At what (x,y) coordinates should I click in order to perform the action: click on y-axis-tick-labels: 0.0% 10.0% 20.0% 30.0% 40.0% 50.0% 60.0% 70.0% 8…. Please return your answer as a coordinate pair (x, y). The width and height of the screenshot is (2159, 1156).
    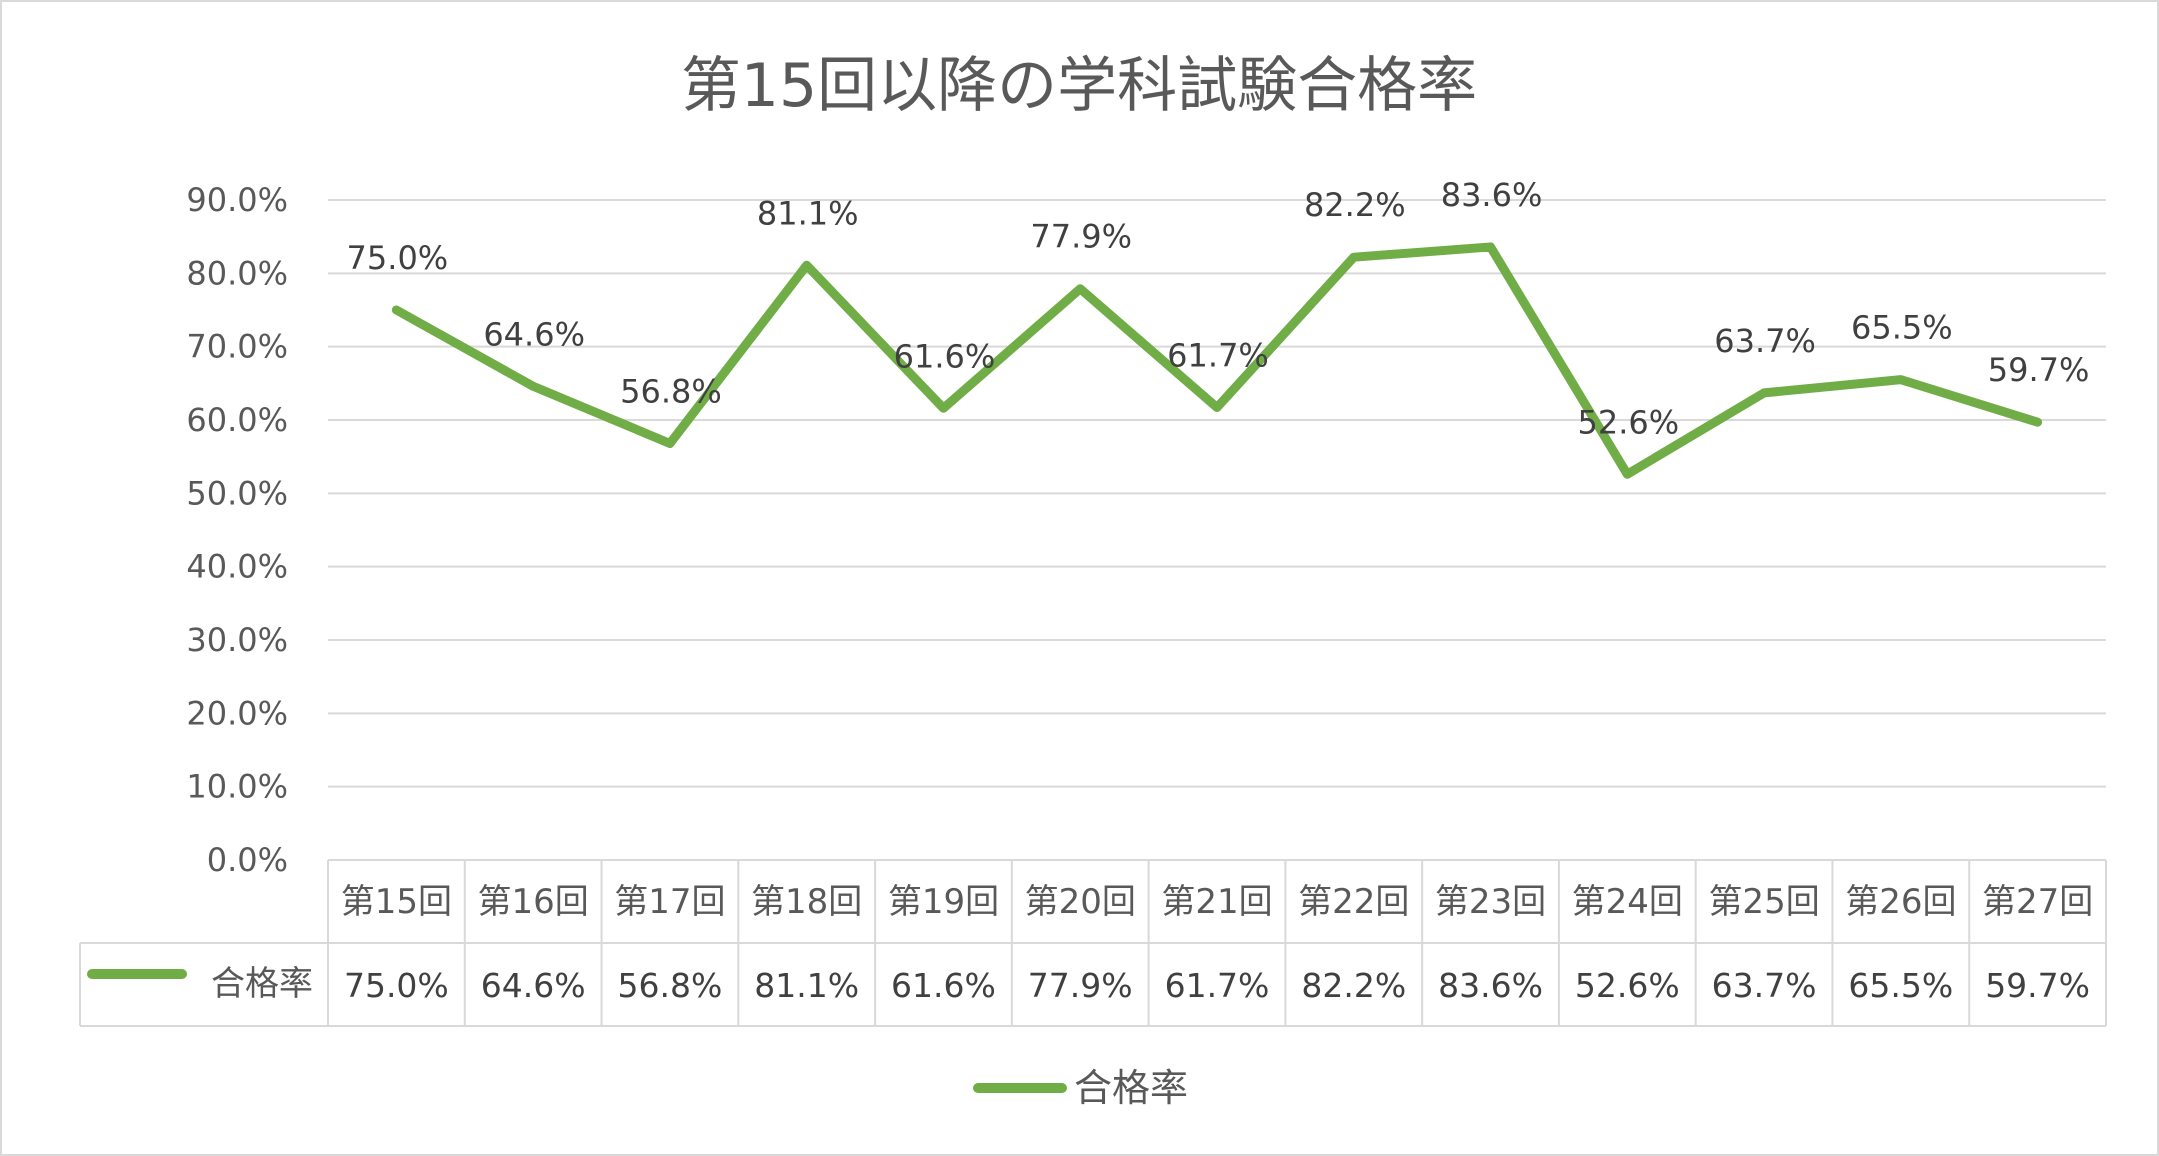
    Looking at the image, I should click on (237, 530).